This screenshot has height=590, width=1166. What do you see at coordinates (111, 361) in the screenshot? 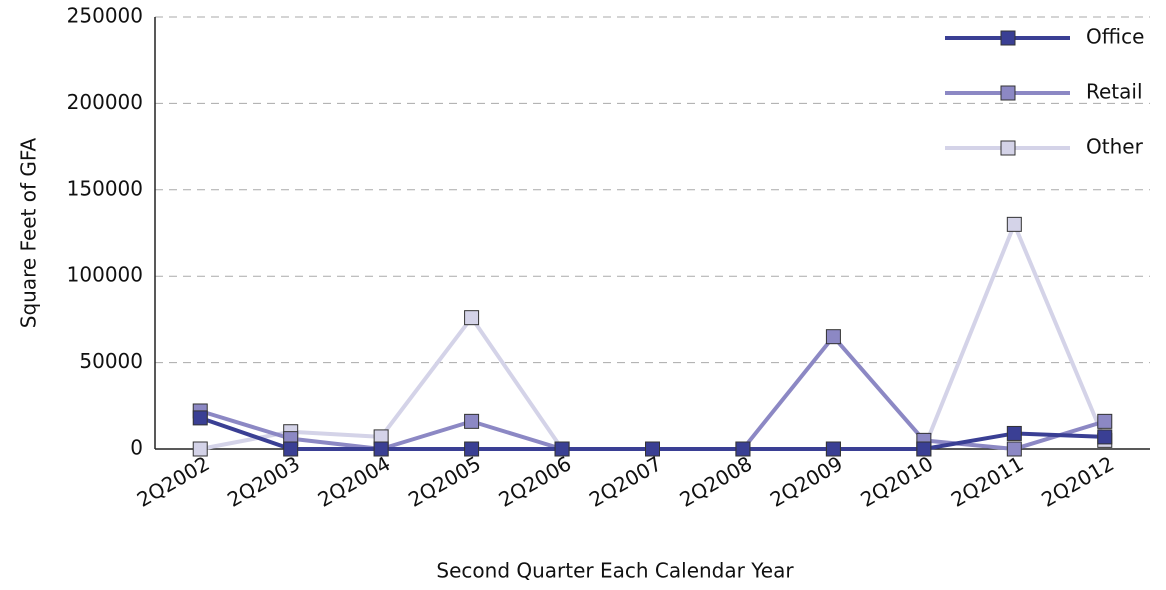
I see `y-tick-label: 50000` at bounding box center [111, 361].